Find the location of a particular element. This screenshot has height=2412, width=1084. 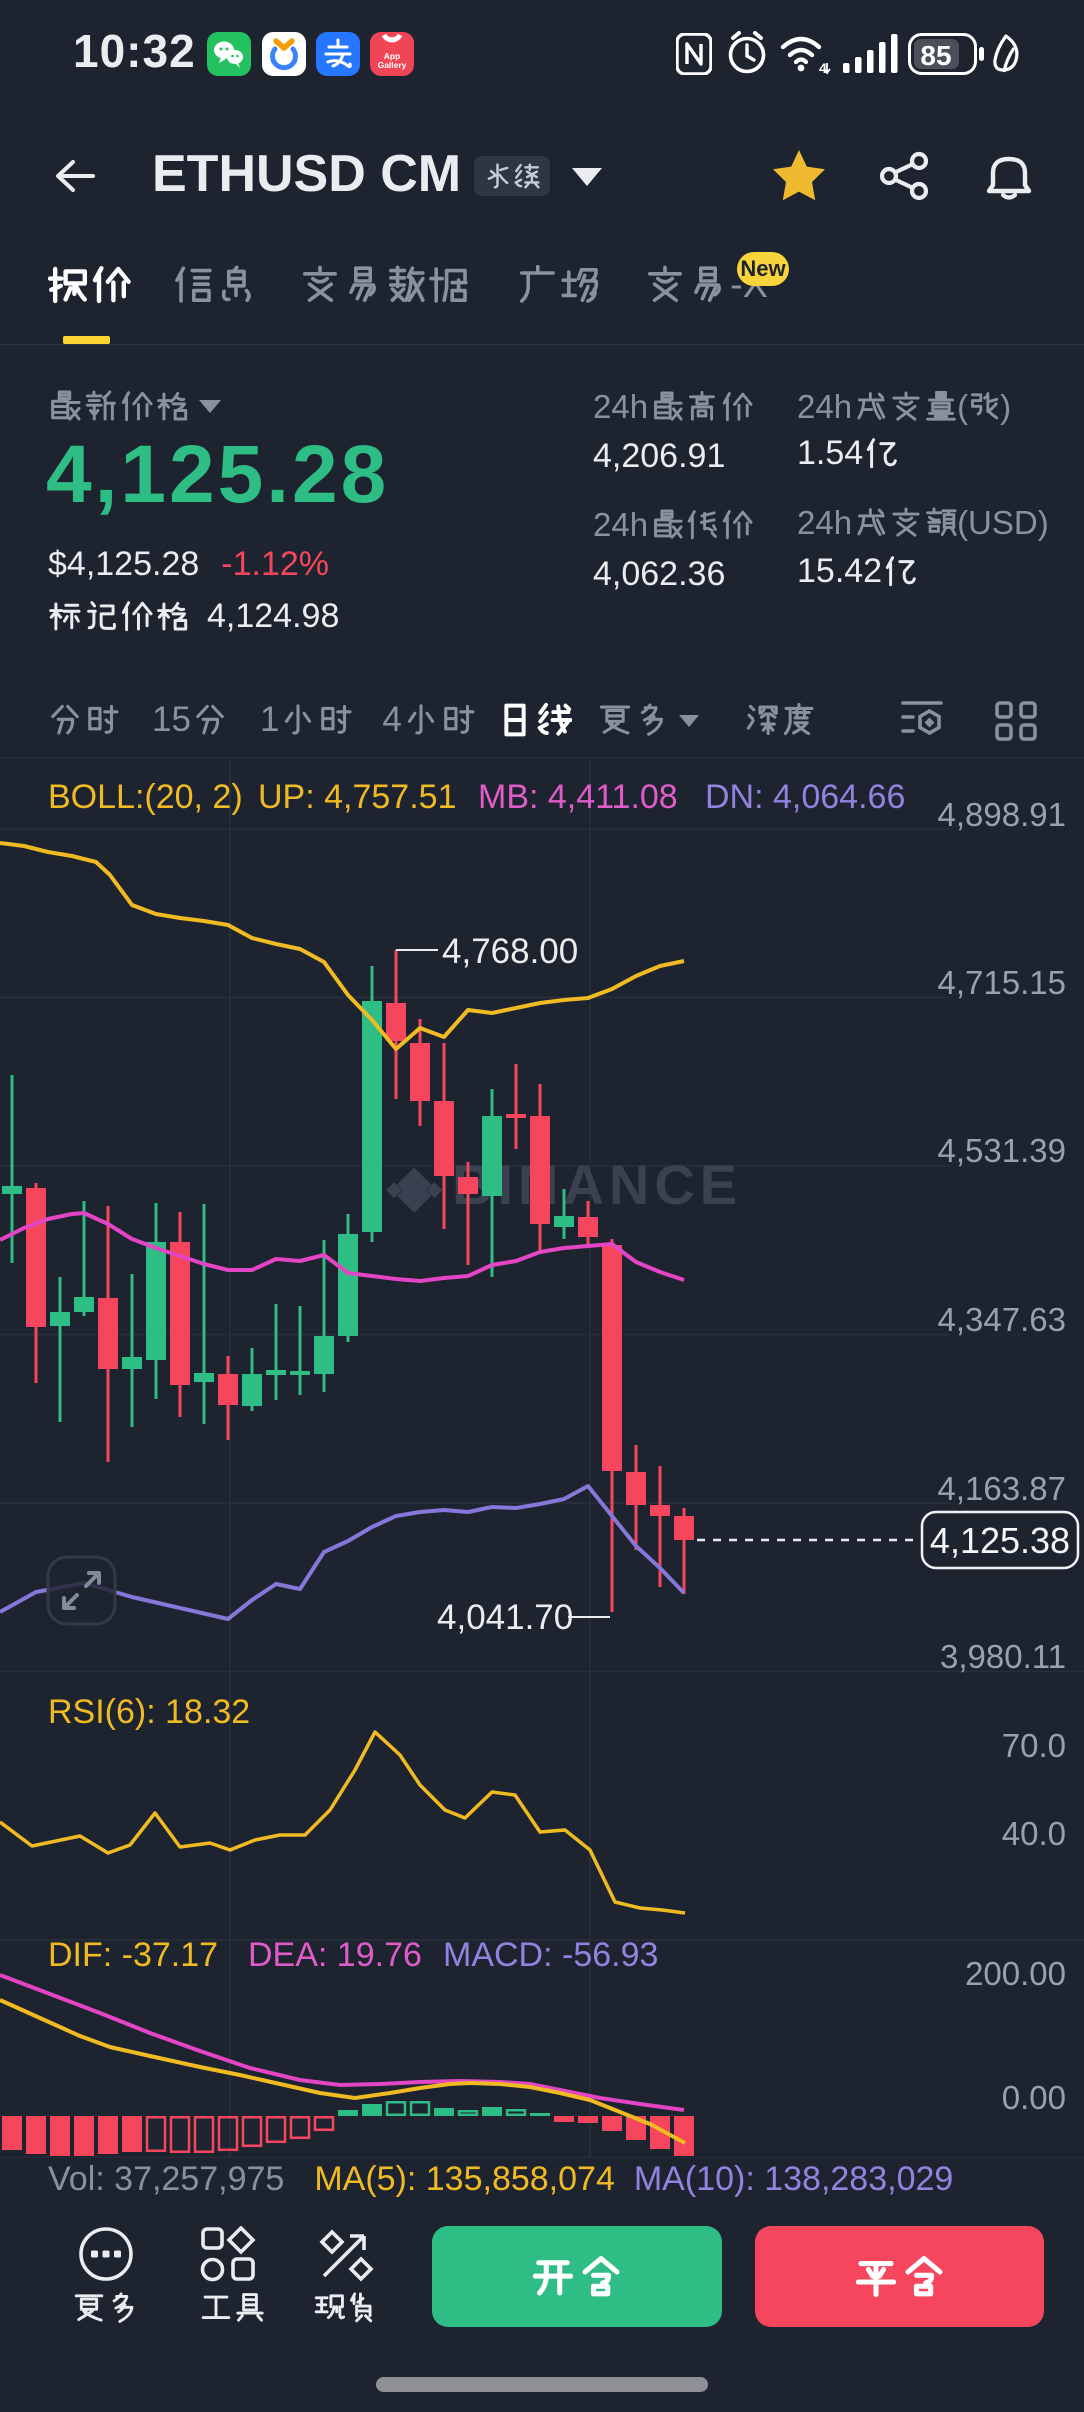

svg-text: 4,163.87 is located at coordinates (1002, 1488).